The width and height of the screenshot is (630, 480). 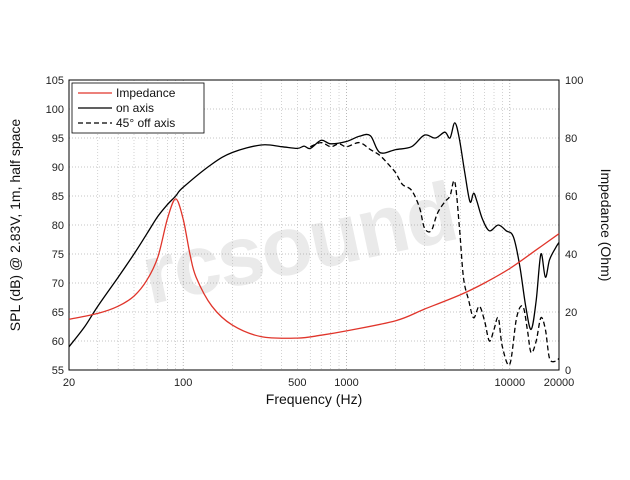 What do you see at coordinates (568, 371) in the screenshot?
I see `y2-tick-label: 0` at bounding box center [568, 371].